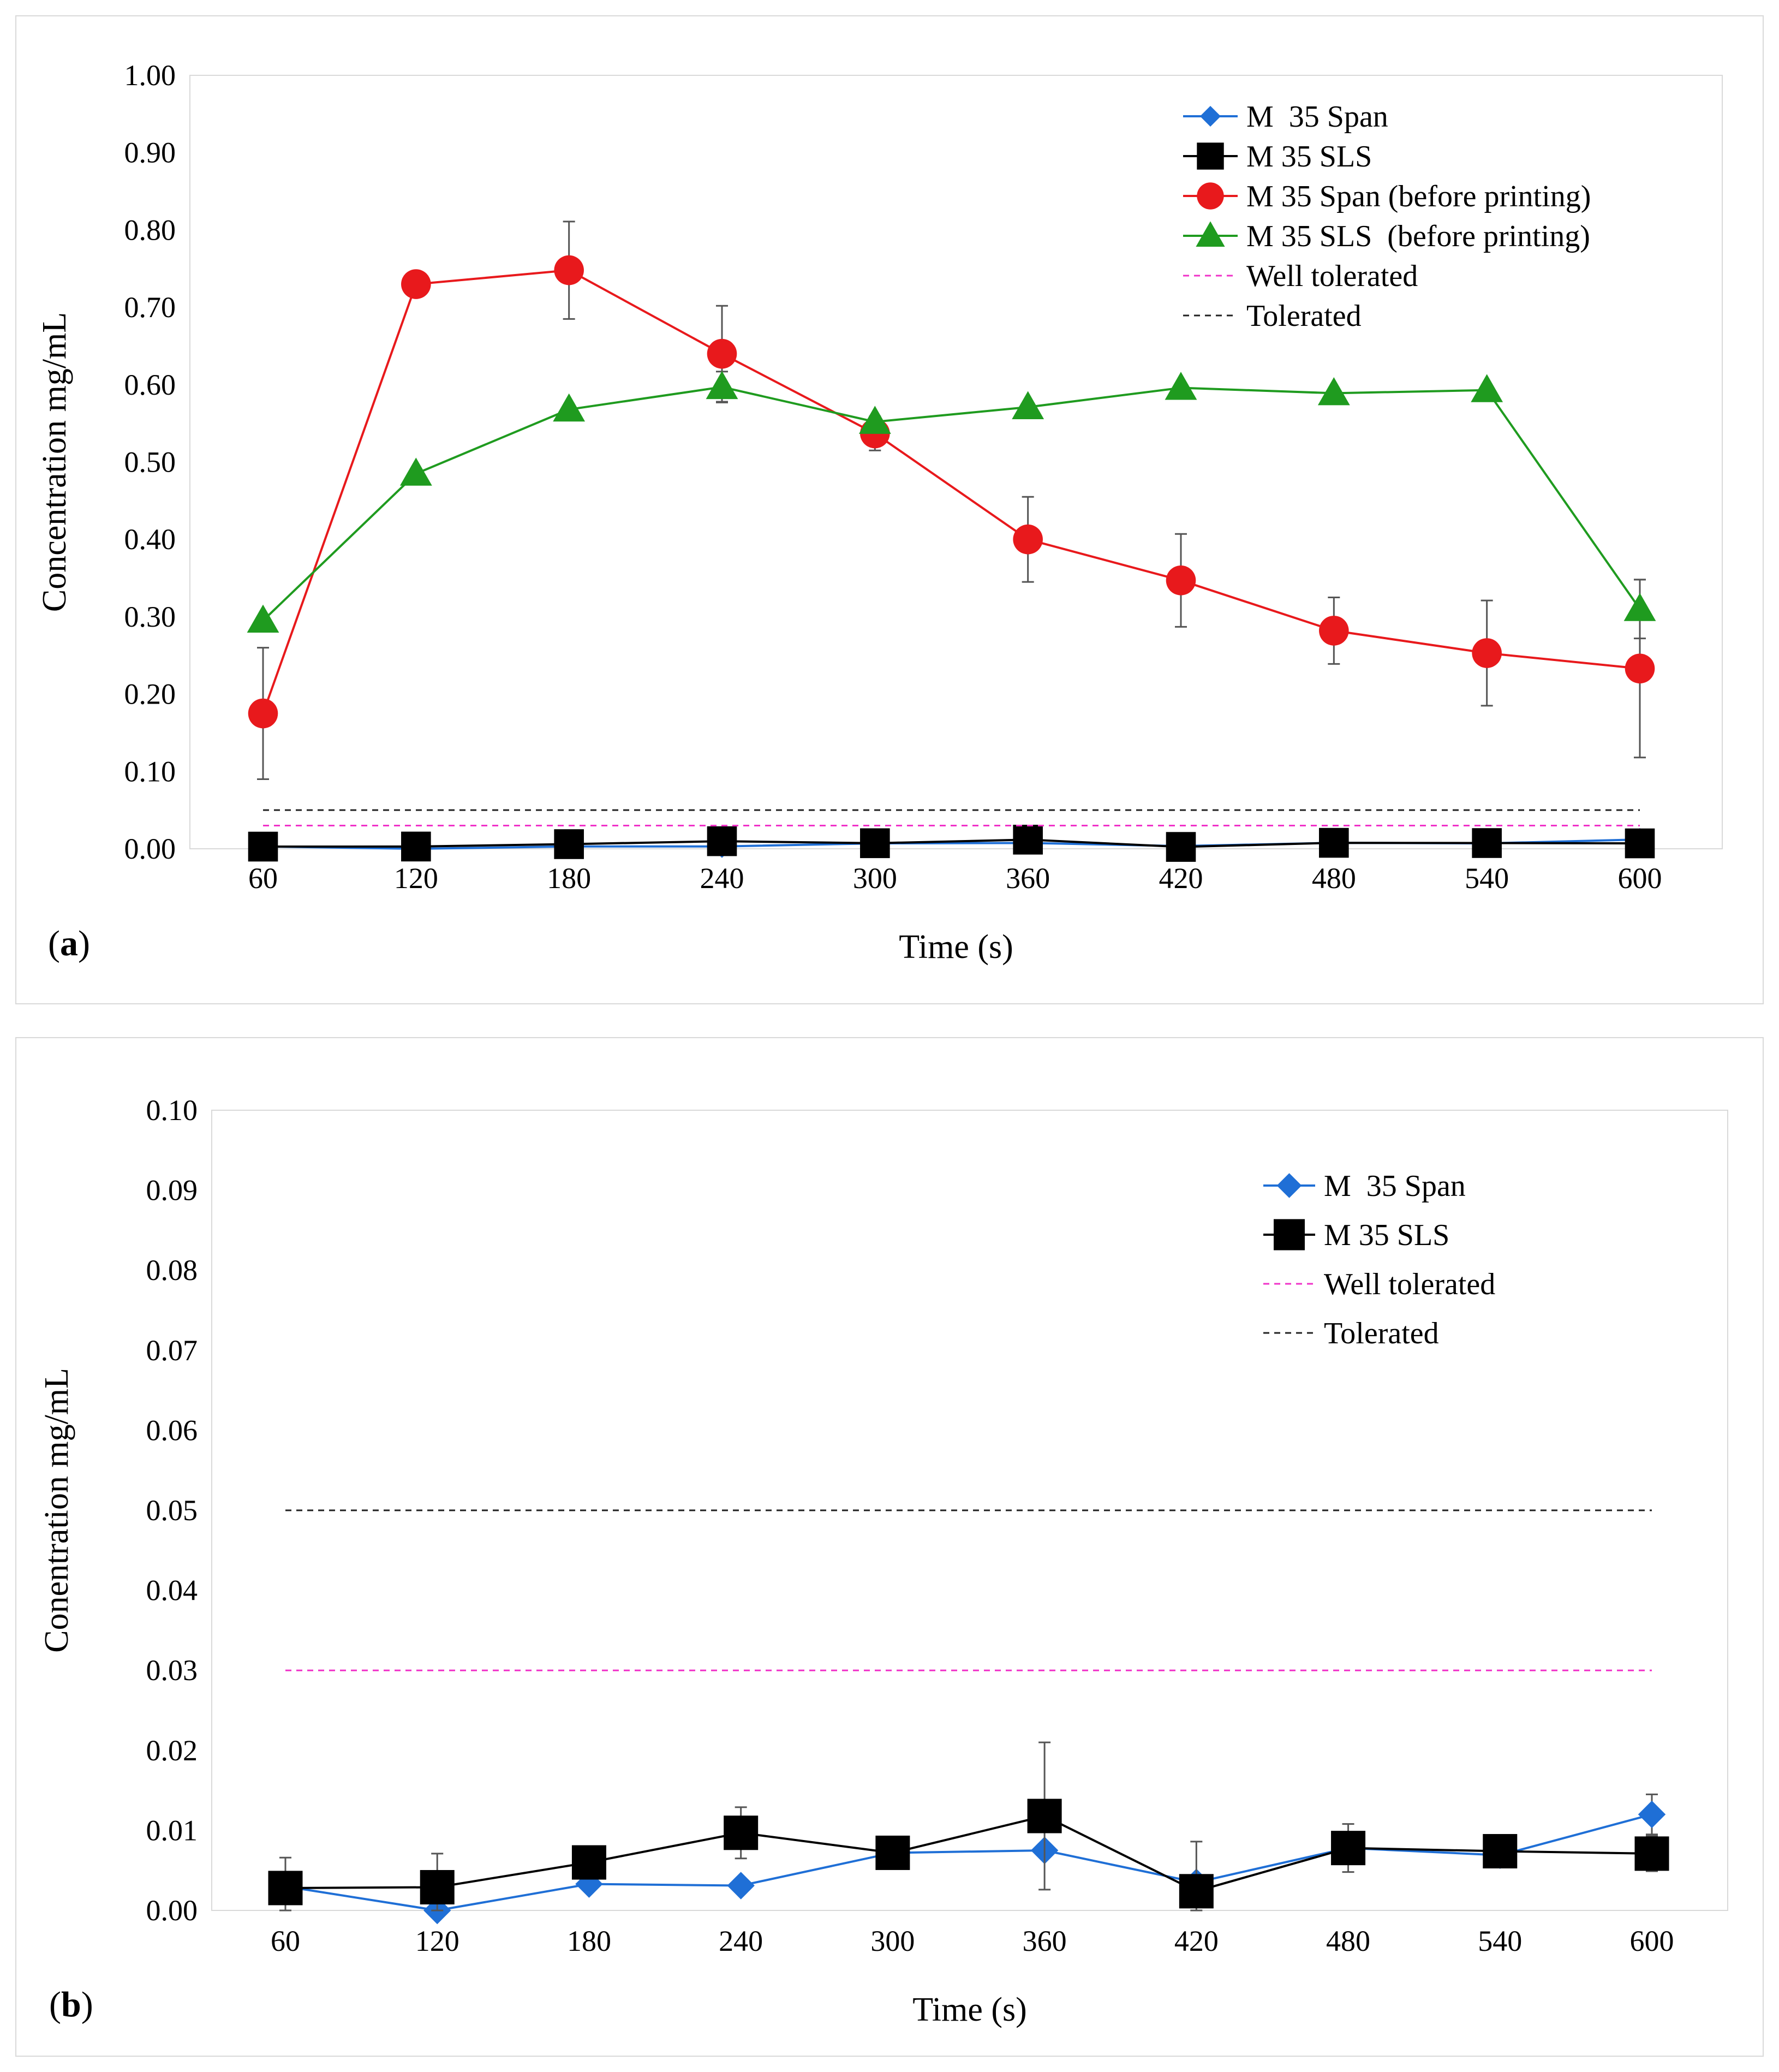  Describe the element at coordinates (1028, 878) in the screenshot. I see `chart-a-x-tick-label: 360` at that location.